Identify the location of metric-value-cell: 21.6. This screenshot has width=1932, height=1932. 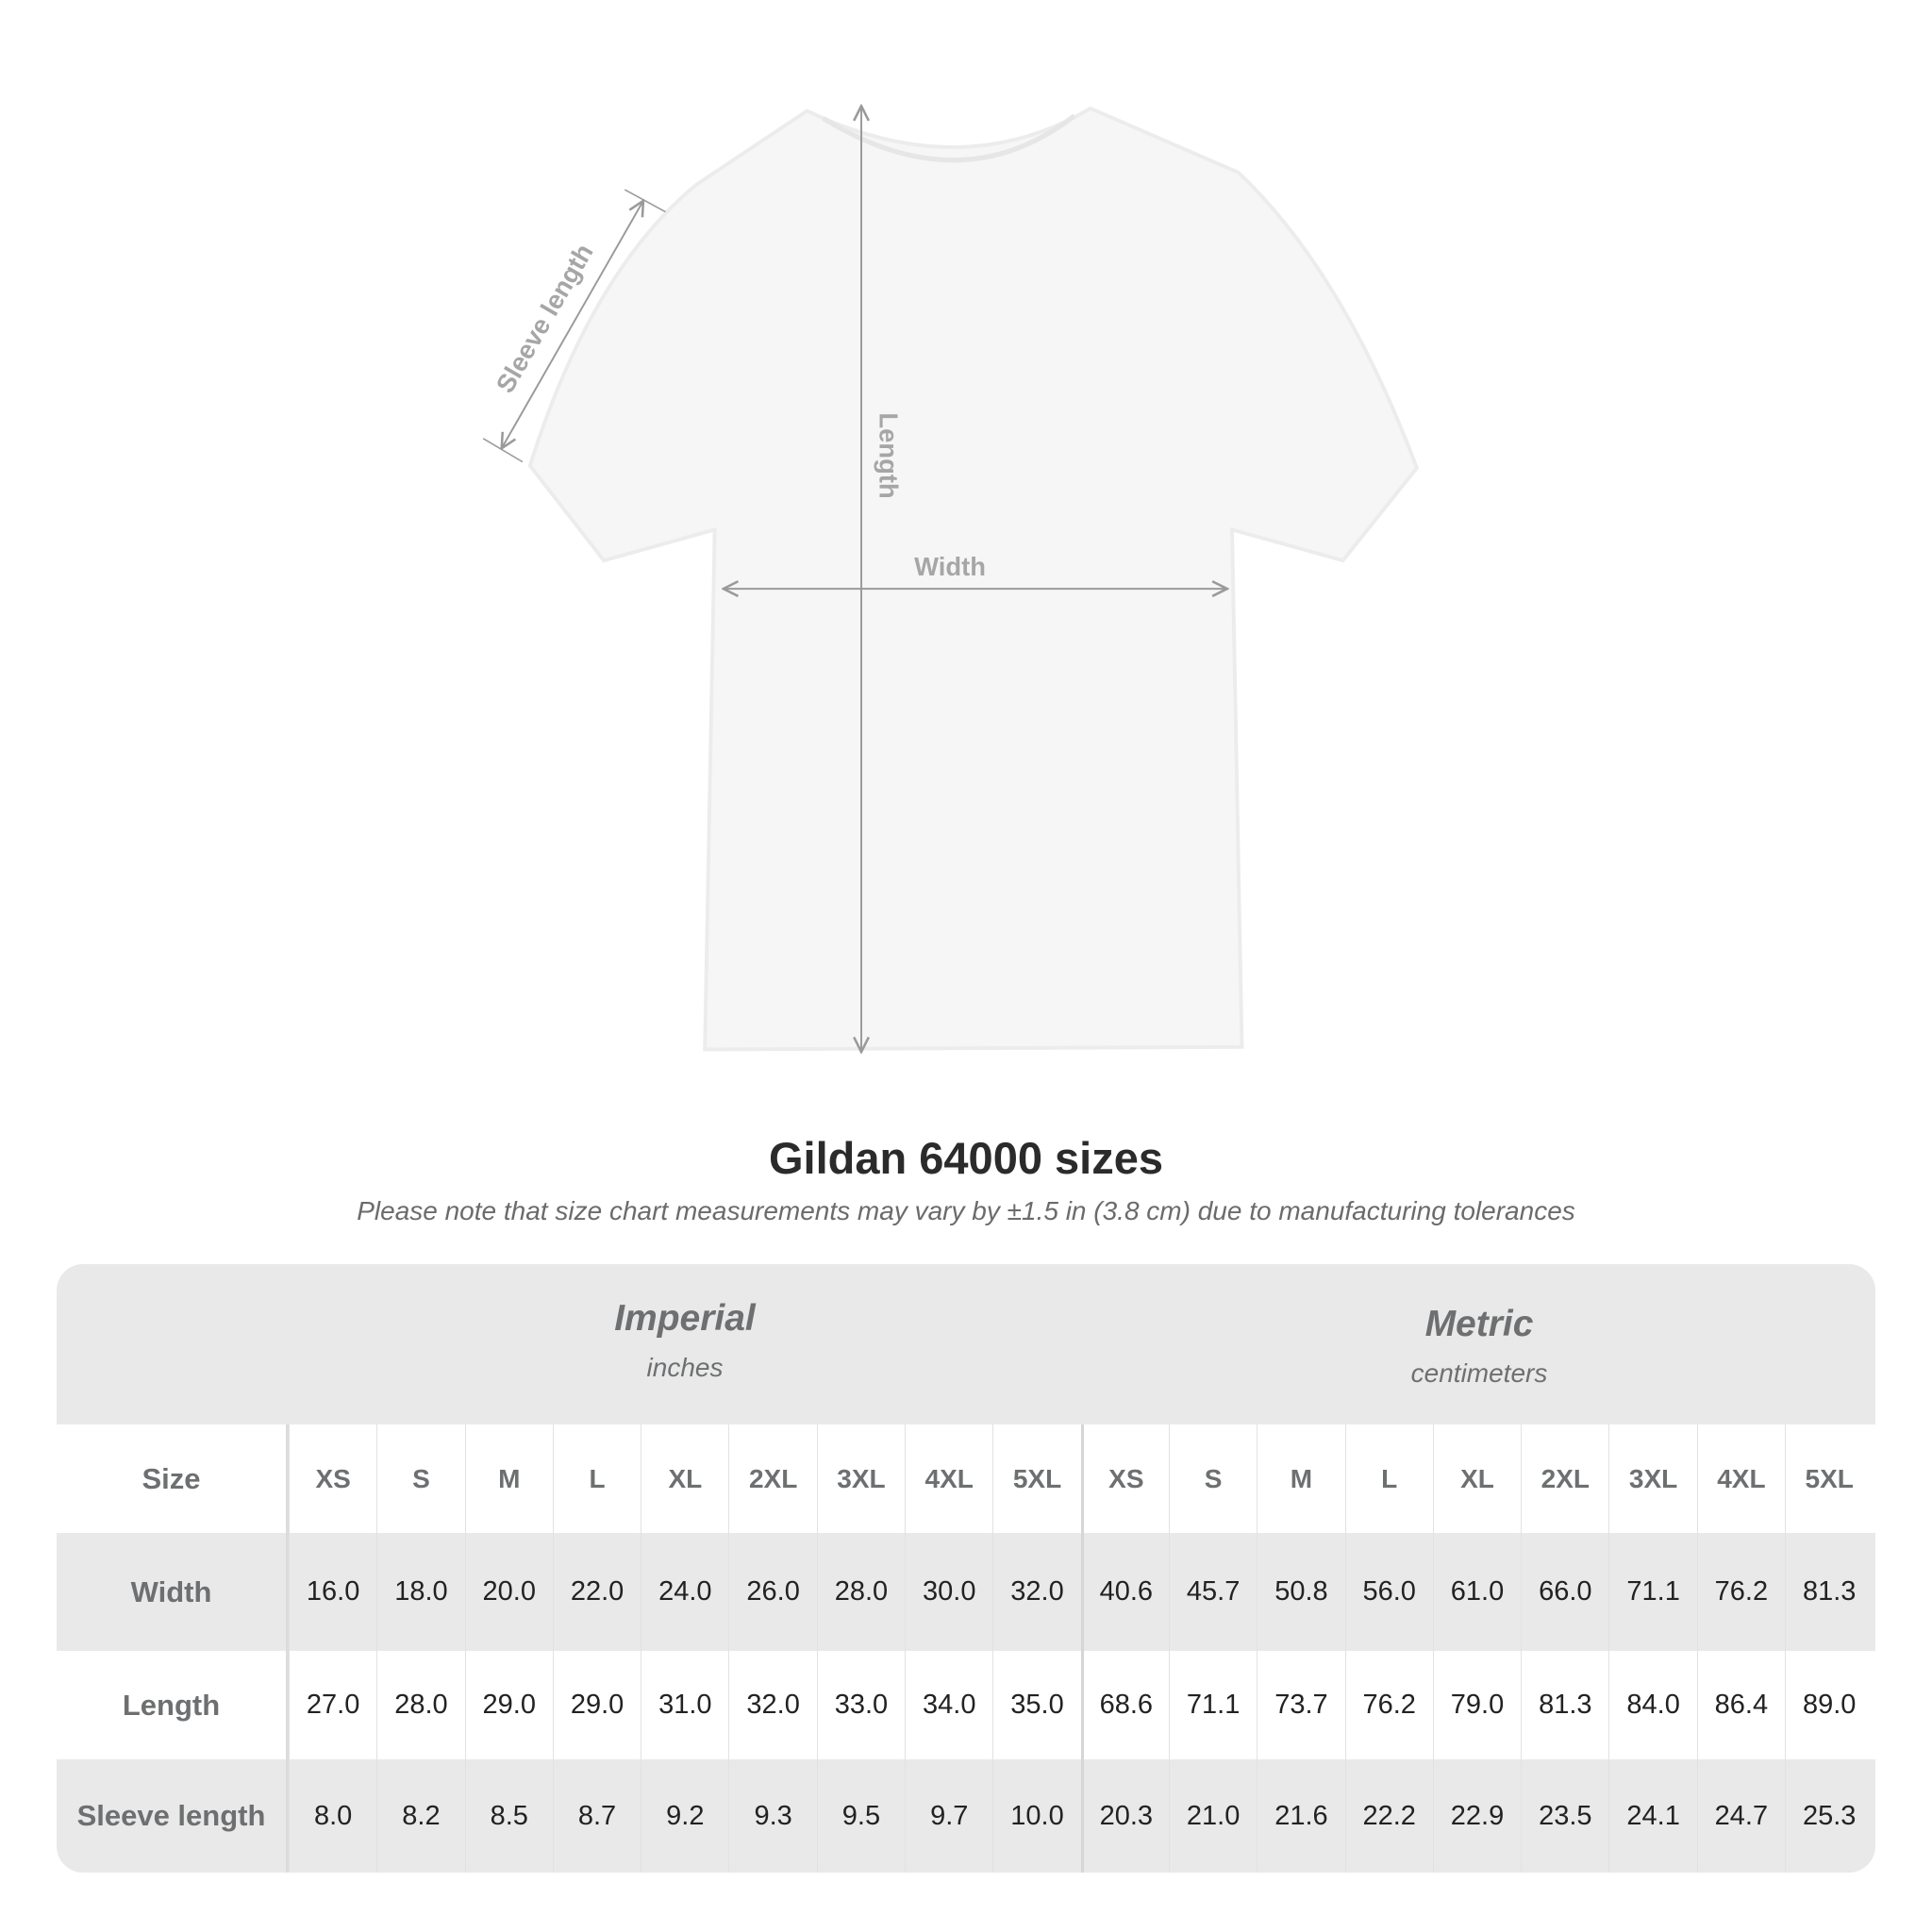
(1300, 1816).